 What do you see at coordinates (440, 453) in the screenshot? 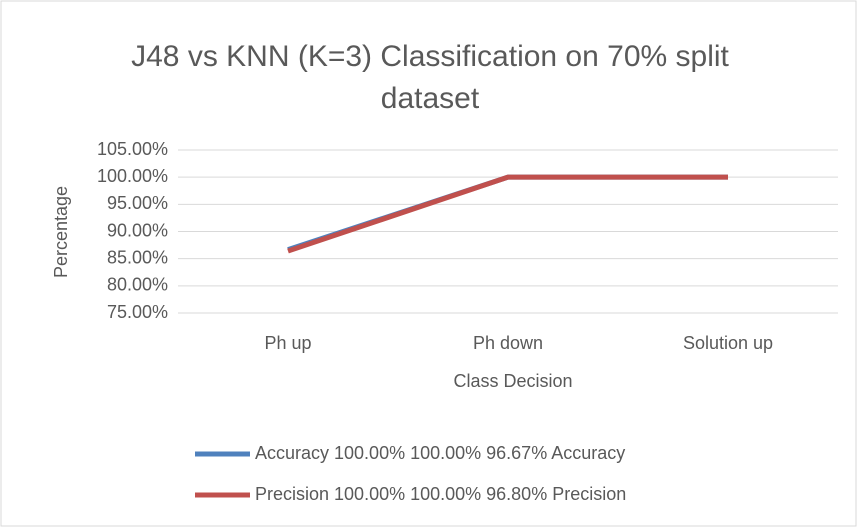
I see `legend-label: Accuracy 100.00% 100.00% 96.67% Accuracy` at bounding box center [440, 453].